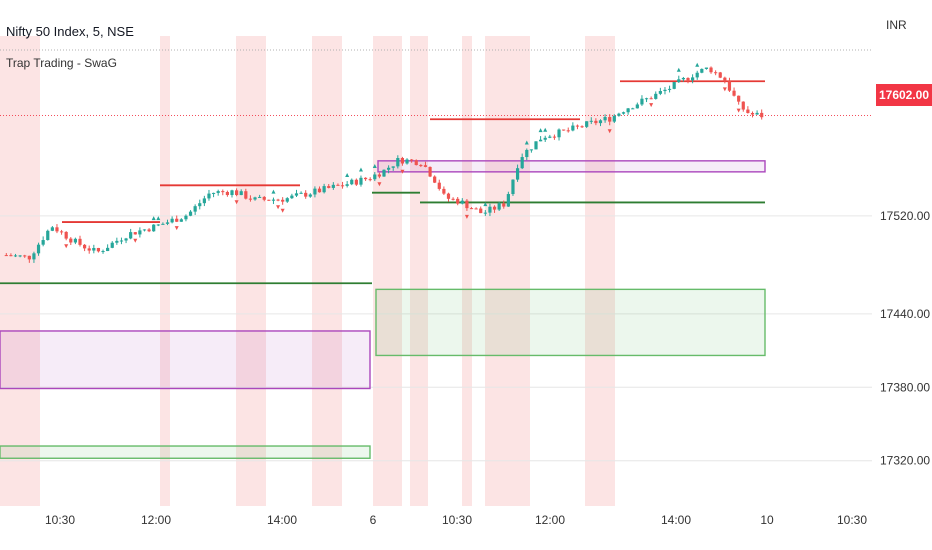  Describe the element at coordinates (905, 461) in the screenshot. I see `price-tick-label: 17320.00` at that location.